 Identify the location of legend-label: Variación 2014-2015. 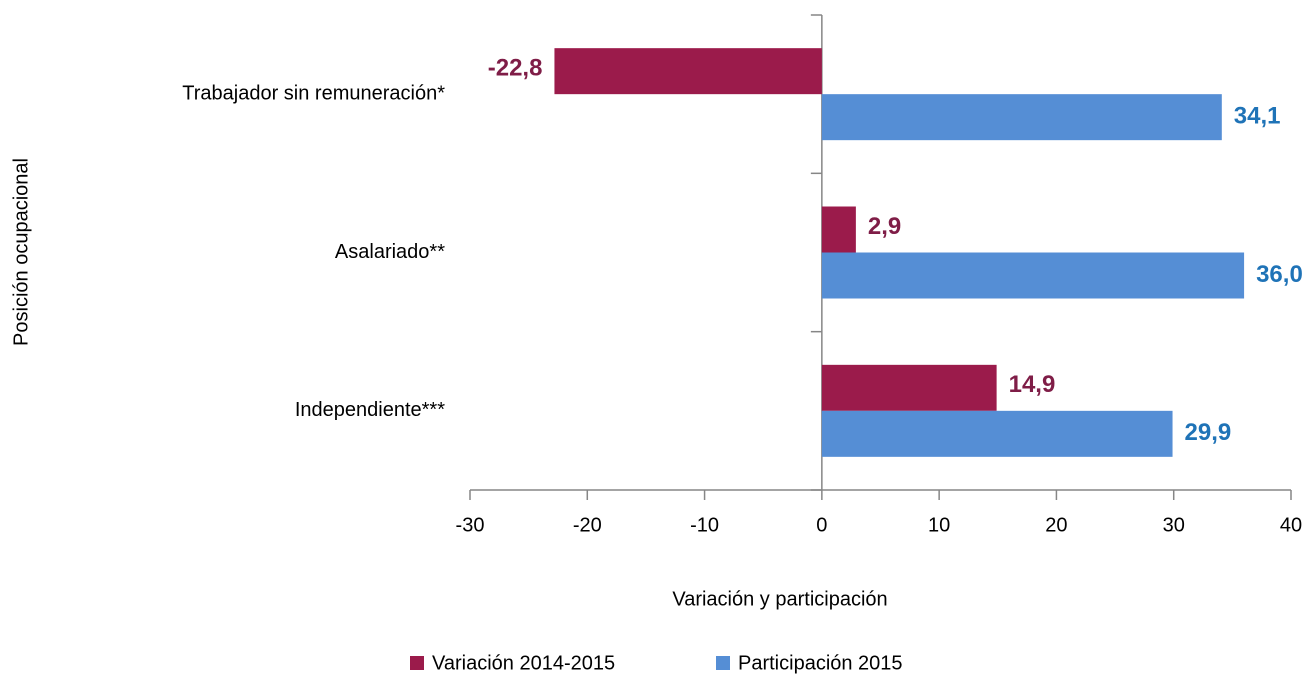
(523, 663).